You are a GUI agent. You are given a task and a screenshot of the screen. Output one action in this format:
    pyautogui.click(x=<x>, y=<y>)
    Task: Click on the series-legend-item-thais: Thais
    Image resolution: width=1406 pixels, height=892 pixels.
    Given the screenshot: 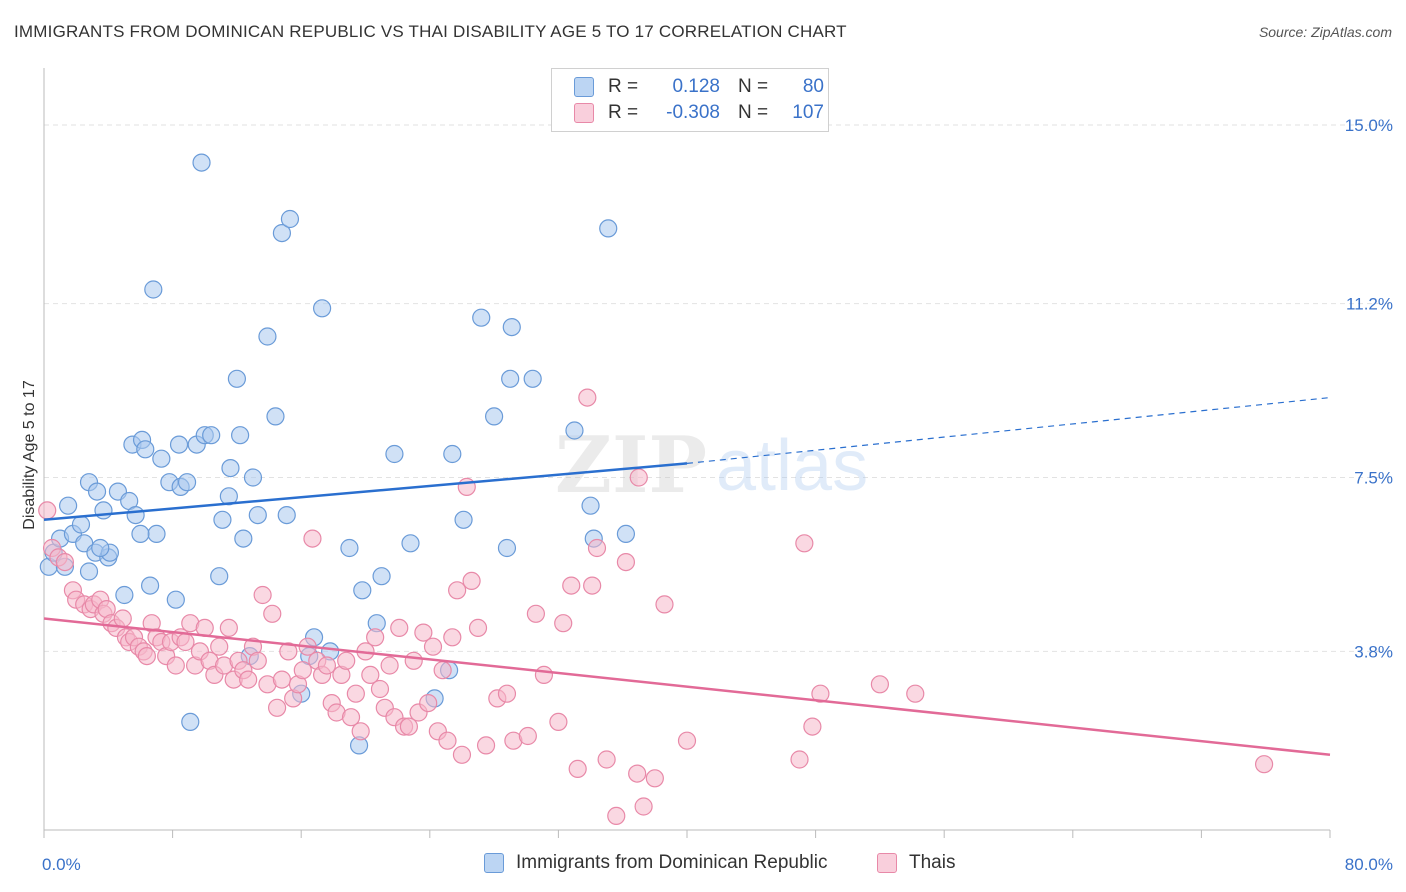 What is the action you would take?
    pyautogui.click(x=916, y=863)
    